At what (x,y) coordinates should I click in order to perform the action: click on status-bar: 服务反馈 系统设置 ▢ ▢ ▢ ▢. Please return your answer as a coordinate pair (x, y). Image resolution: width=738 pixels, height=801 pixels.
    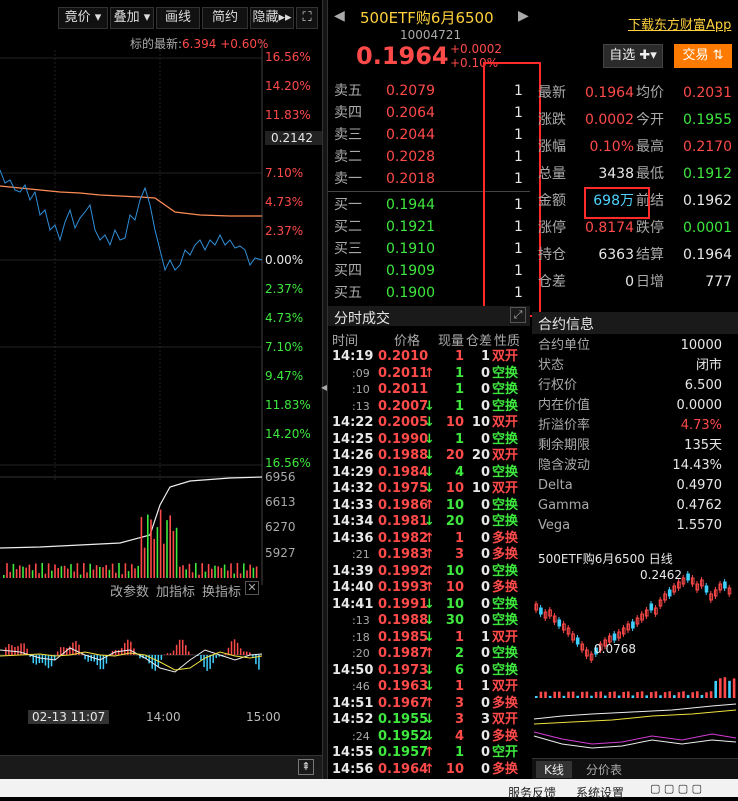
    Looking at the image, I should click on (369, 788).